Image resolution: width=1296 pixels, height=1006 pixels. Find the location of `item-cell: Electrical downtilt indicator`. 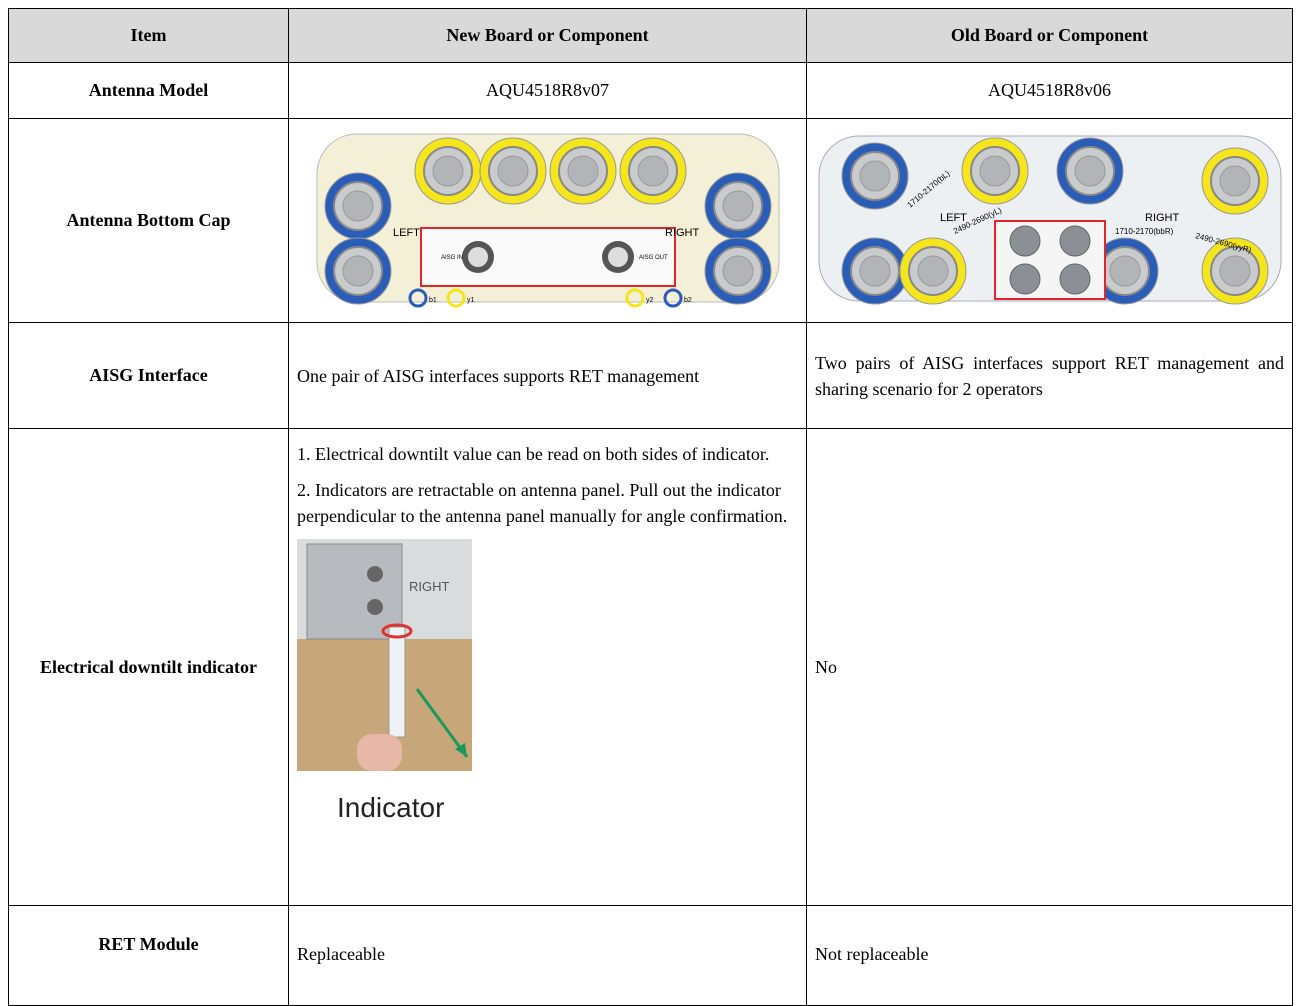

item-cell: Electrical downtilt indicator is located at coordinates (148, 667).